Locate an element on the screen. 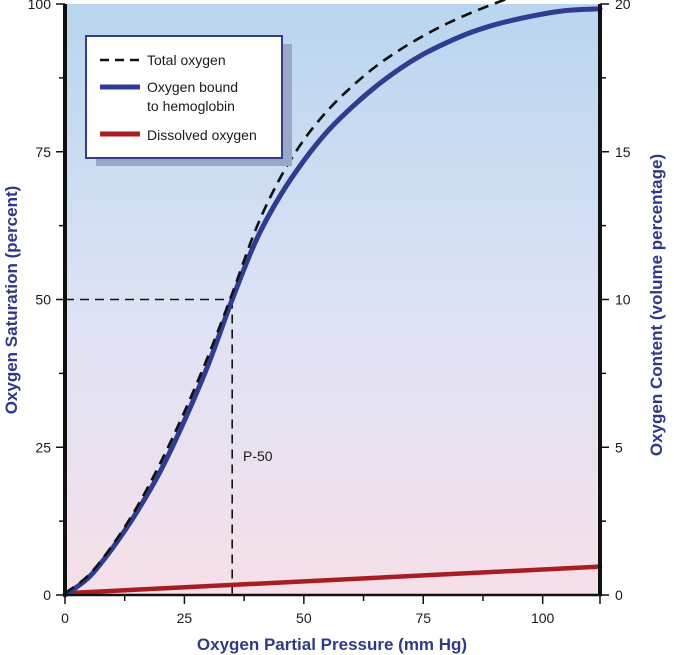 This screenshot has height=655, width=674. p50-label: P-50 is located at coordinates (258, 456).